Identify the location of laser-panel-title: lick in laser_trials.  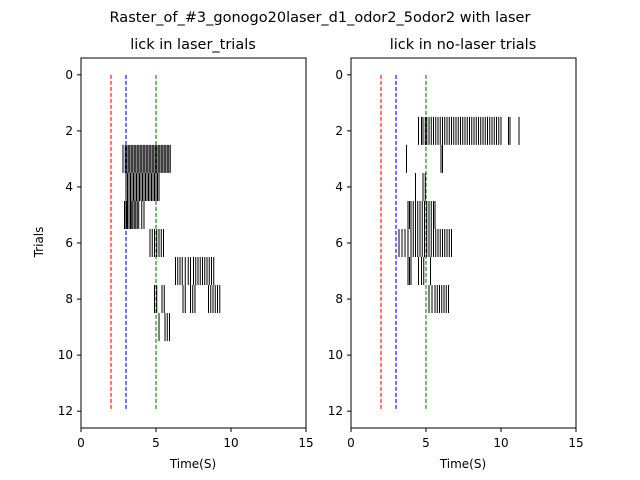
(193, 45).